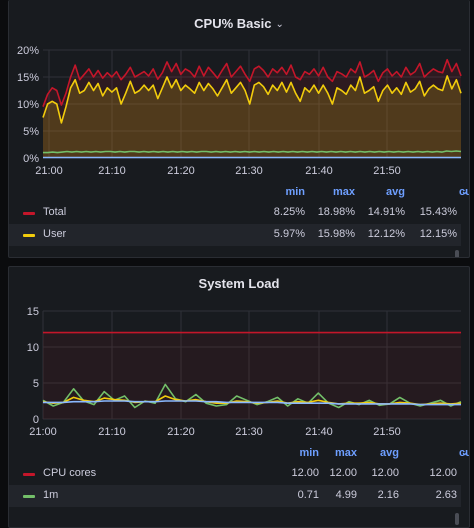  What do you see at coordinates (343, 473) in the screenshot?
I see `legend-max: 12.00` at bounding box center [343, 473].